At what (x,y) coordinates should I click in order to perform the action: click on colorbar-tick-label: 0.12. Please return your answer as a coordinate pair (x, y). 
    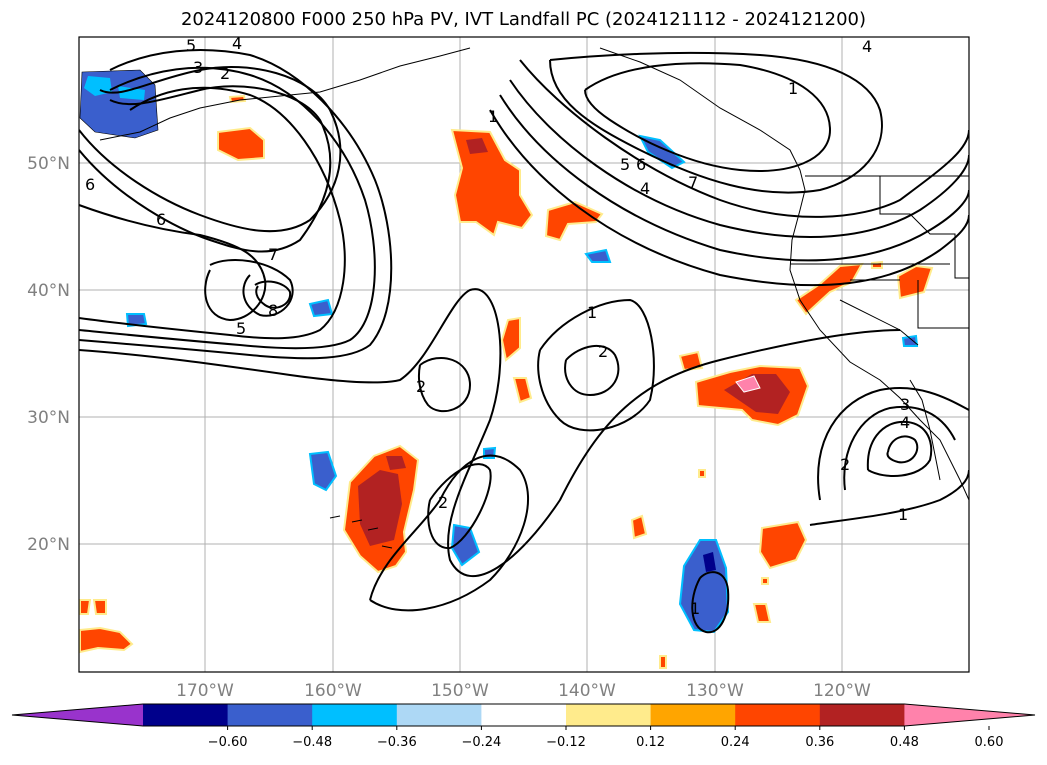
    Looking at the image, I should click on (650, 742).